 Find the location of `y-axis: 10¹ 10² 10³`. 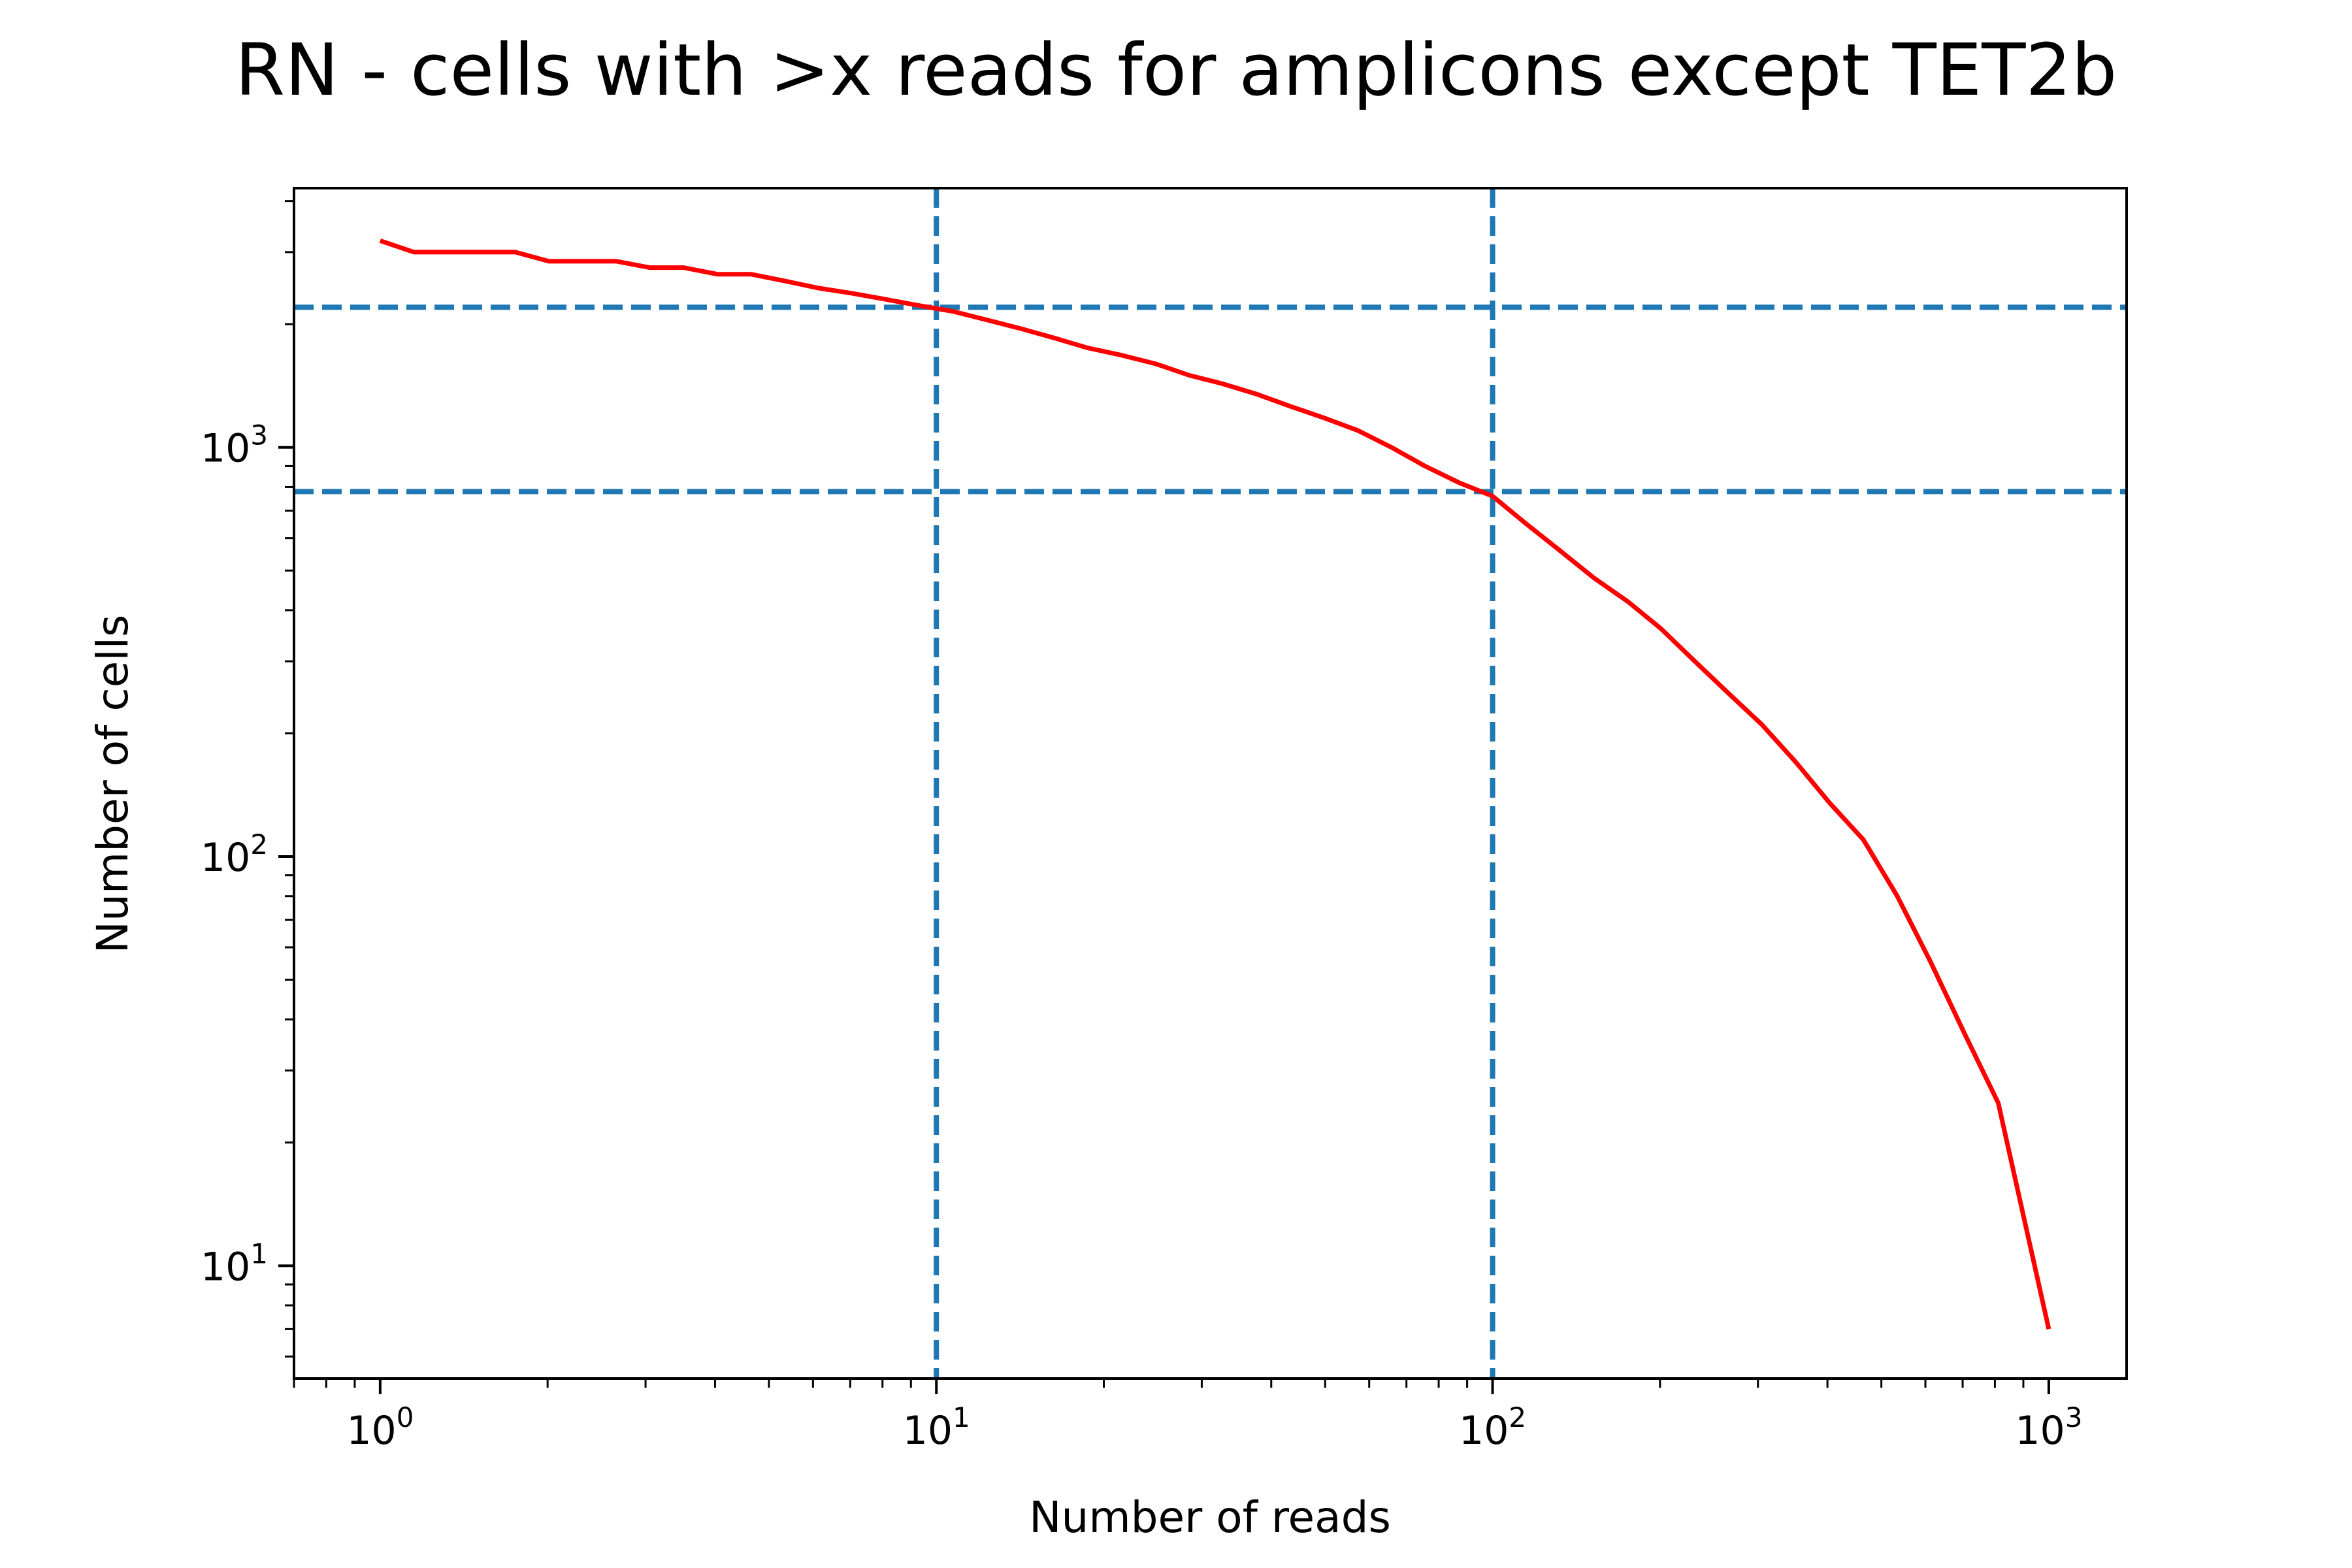

y-axis: 10¹ 10² 10³ is located at coordinates (247, 779).